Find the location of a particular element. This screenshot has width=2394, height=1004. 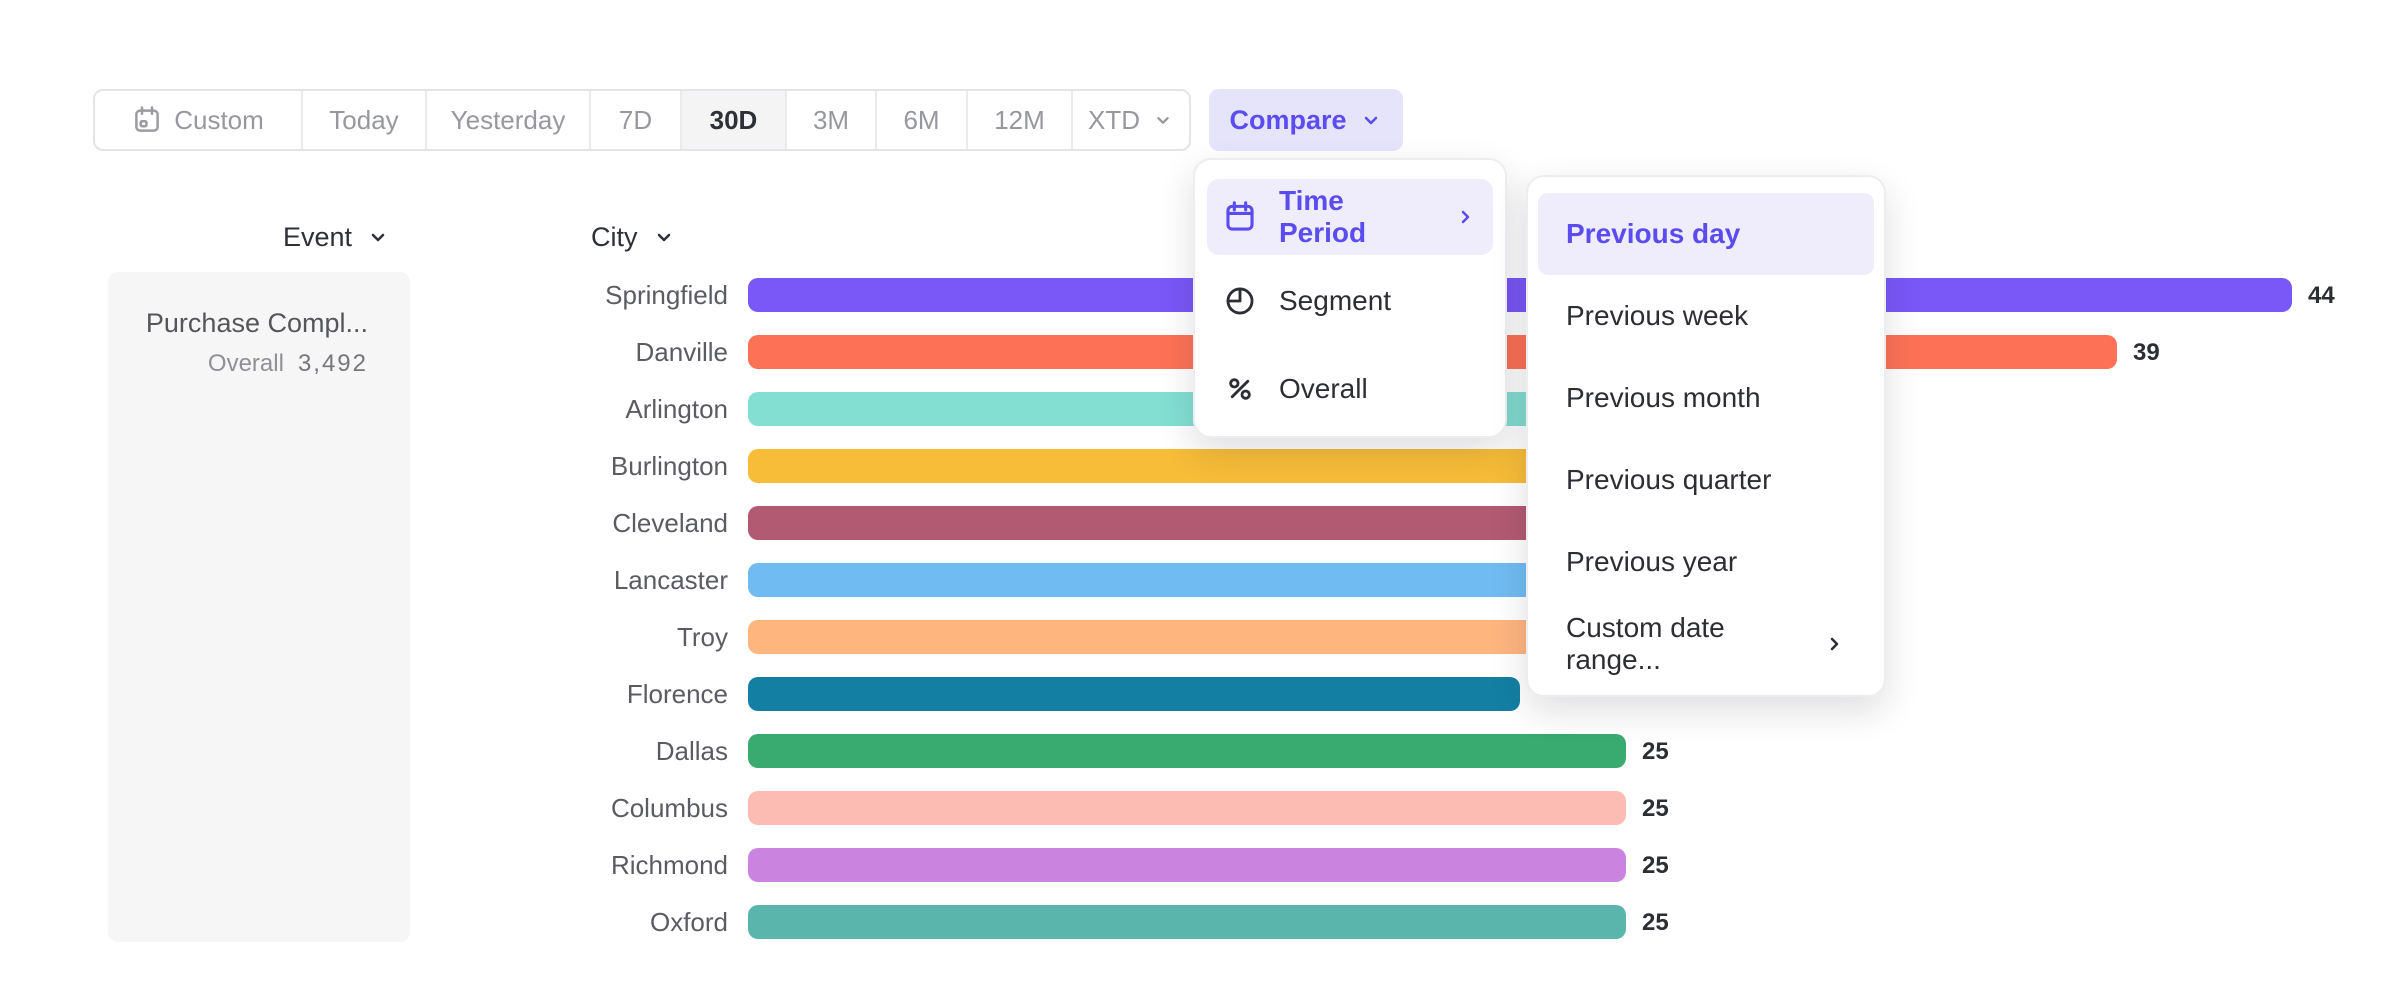

bar-dallas is located at coordinates (1187, 751).